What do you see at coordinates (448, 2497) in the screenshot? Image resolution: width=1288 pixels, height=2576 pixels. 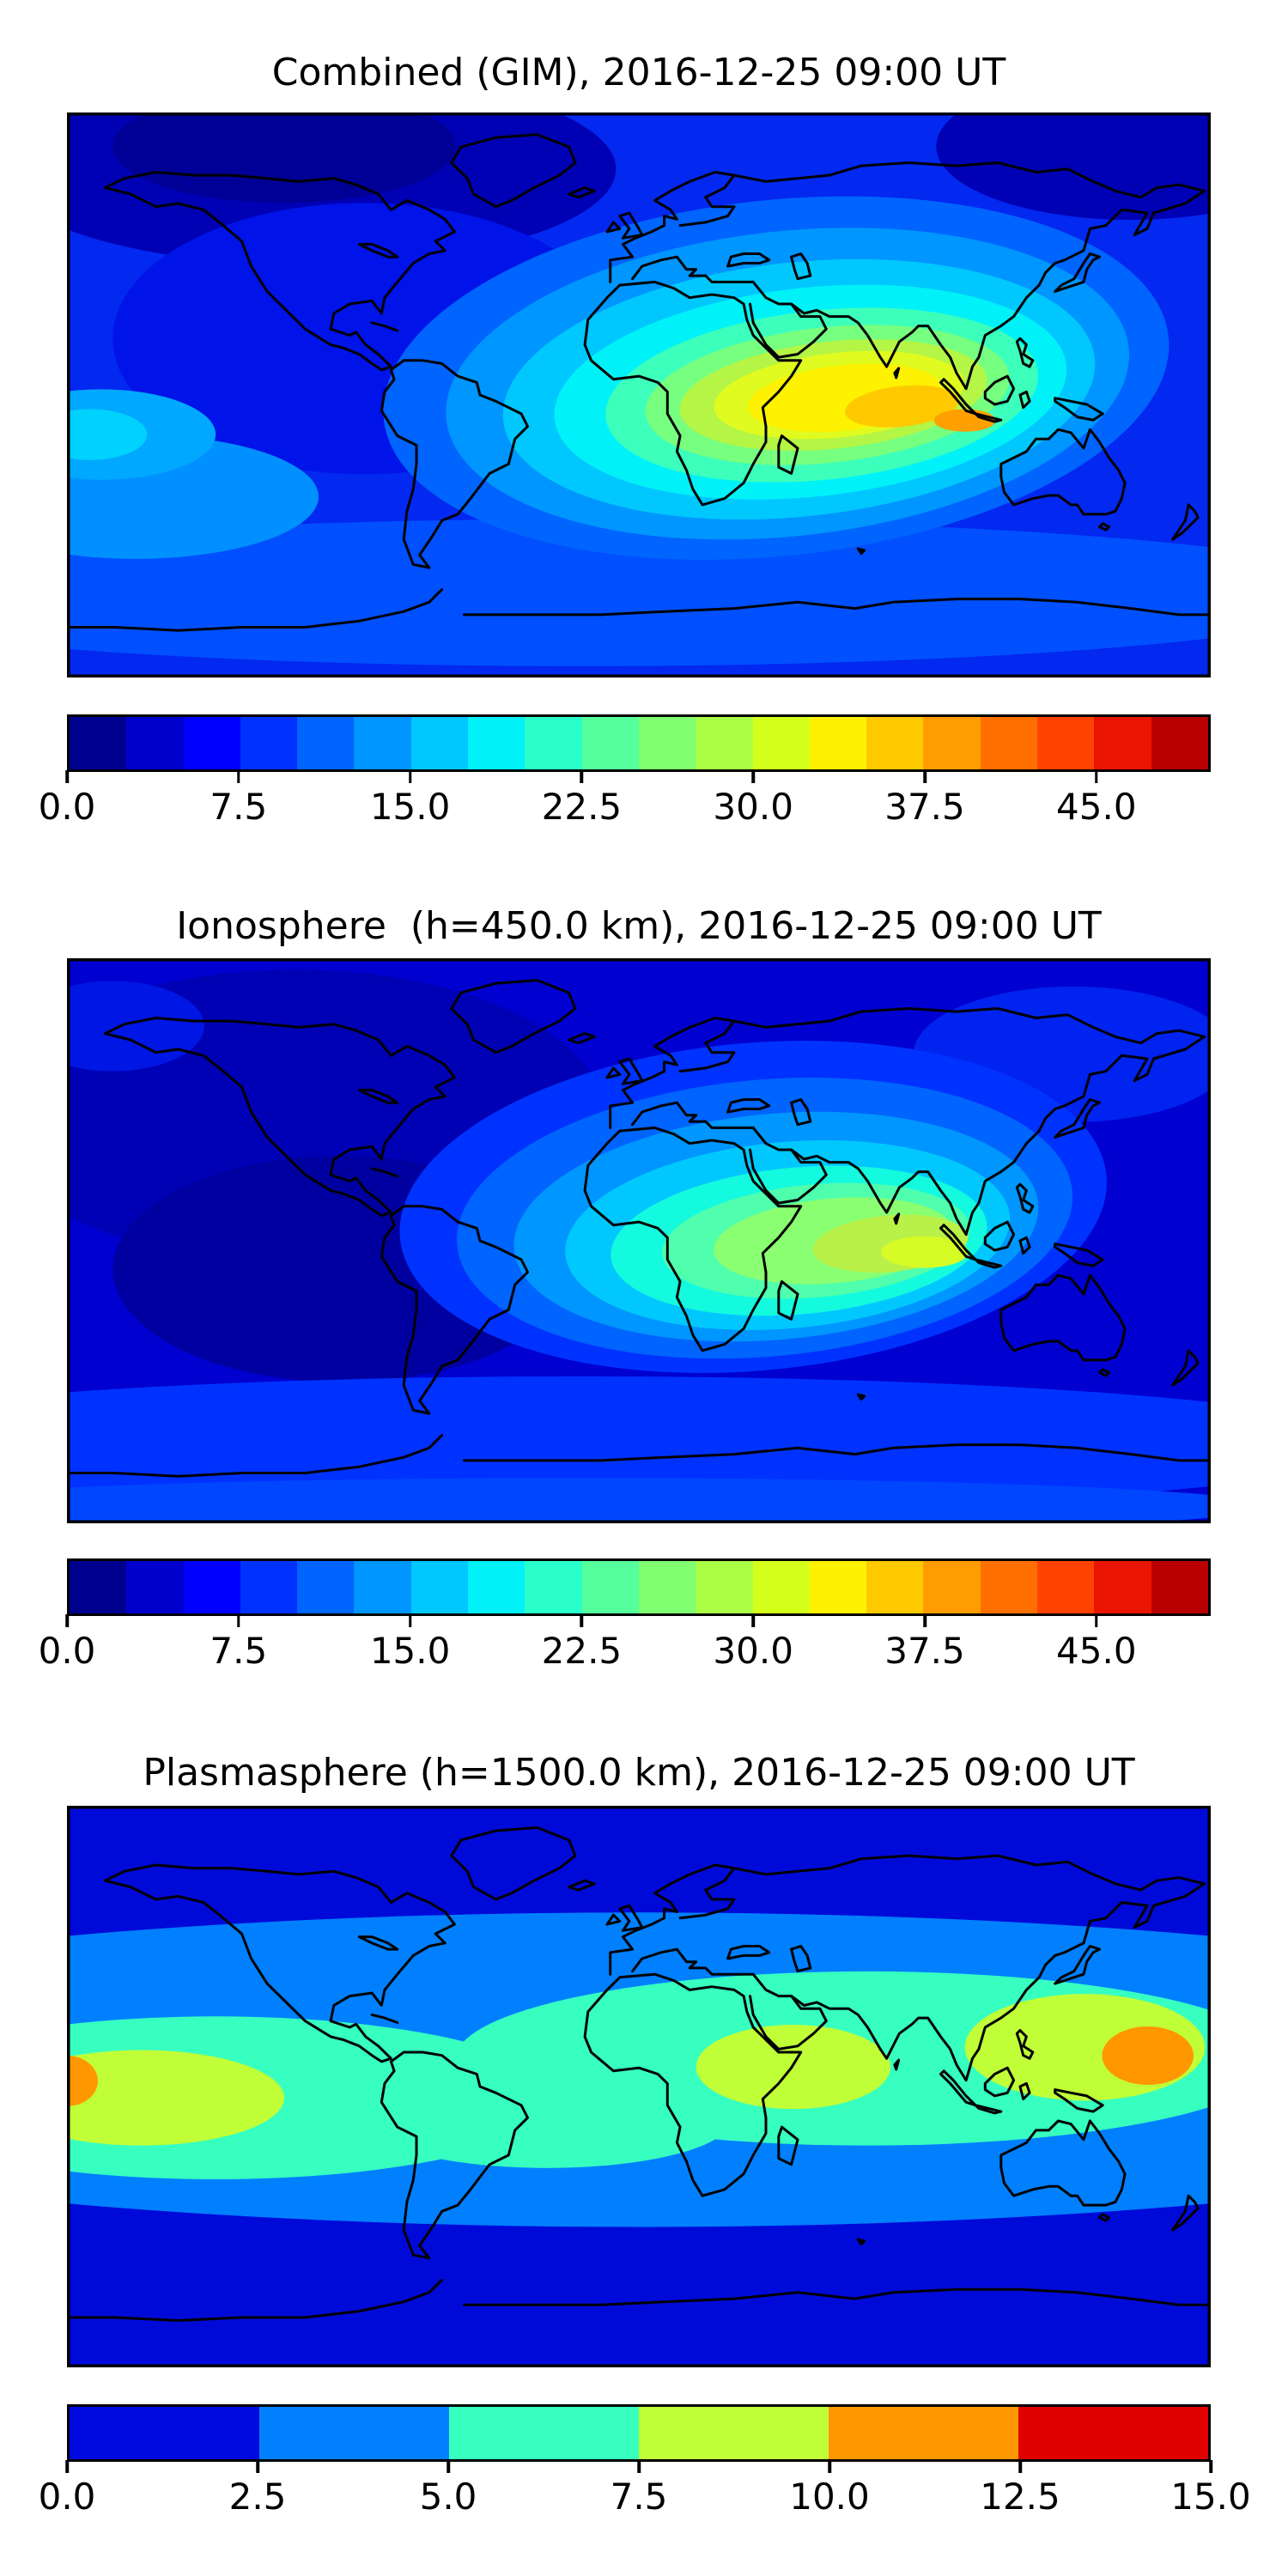 I see `colorbar-tick-label: 5.0` at bounding box center [448, 2497].